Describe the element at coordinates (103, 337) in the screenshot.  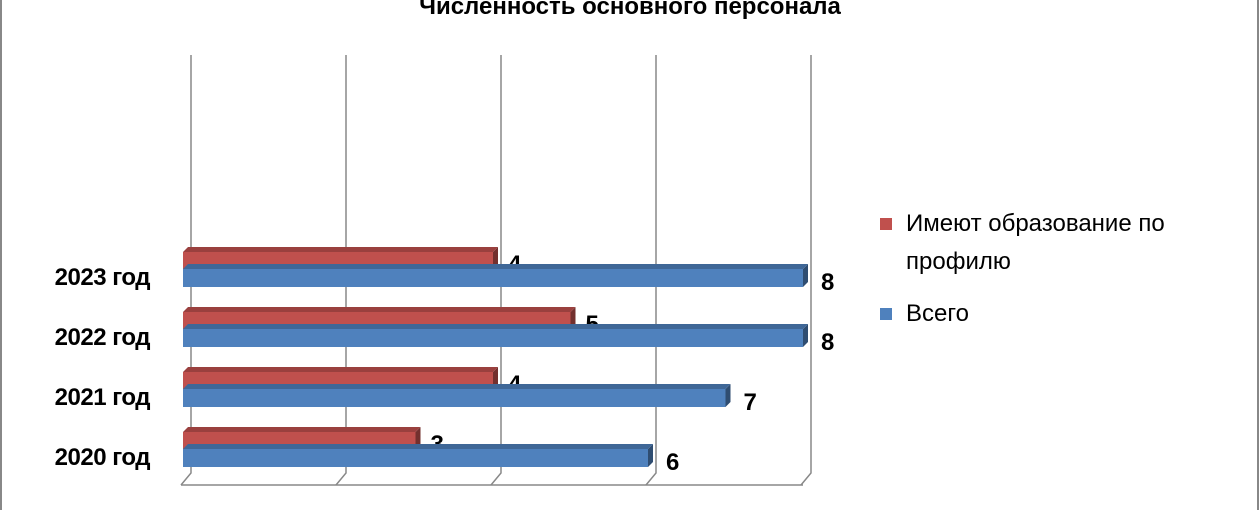
I see `y-tick-label: 2022 год` at that location.